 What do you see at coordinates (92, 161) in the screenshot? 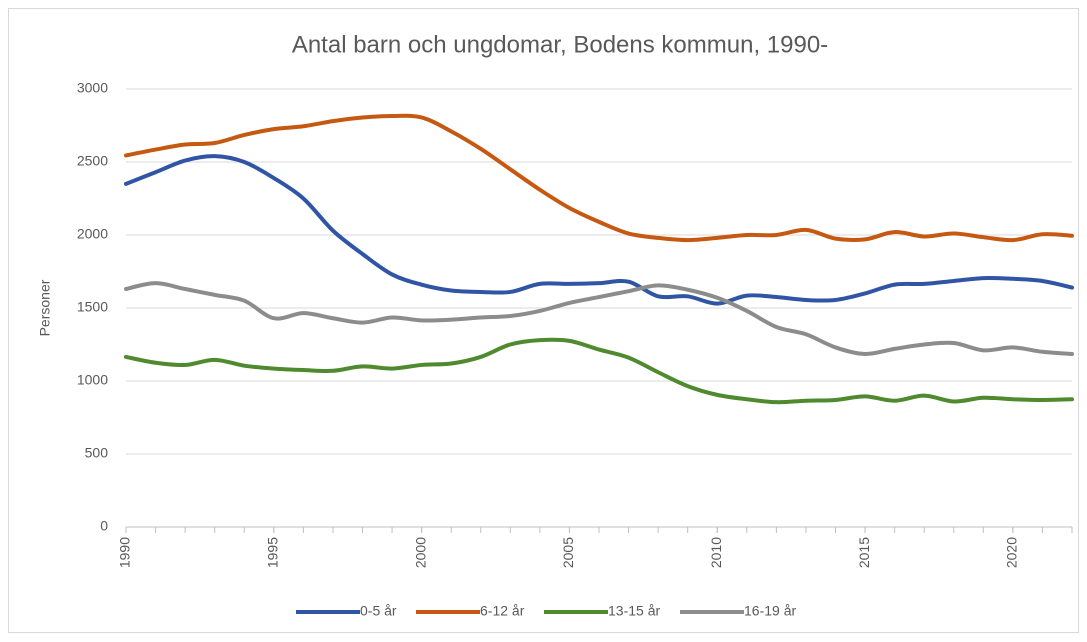
I see `y-tick-label: 2500` at bounding box center [92, 161].